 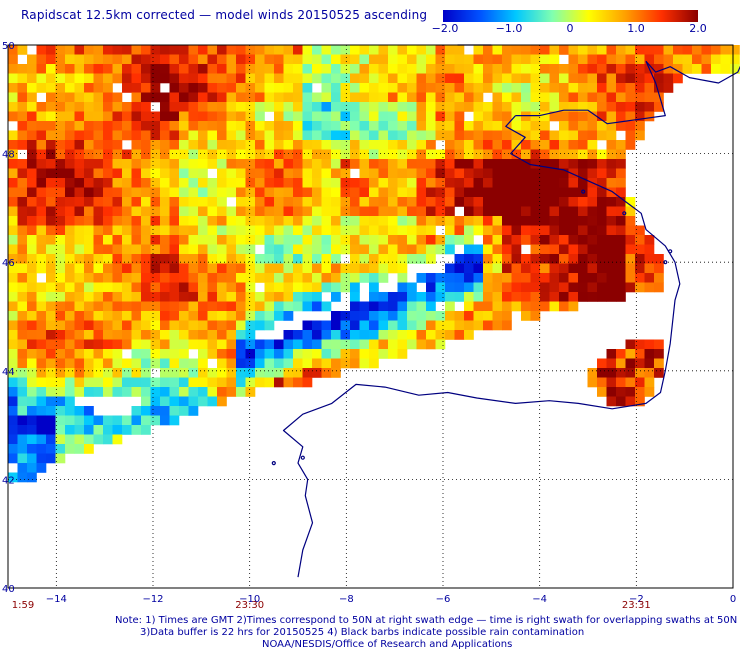 I want to click on lon-tick-label: 0, so click(x=733, y=599).